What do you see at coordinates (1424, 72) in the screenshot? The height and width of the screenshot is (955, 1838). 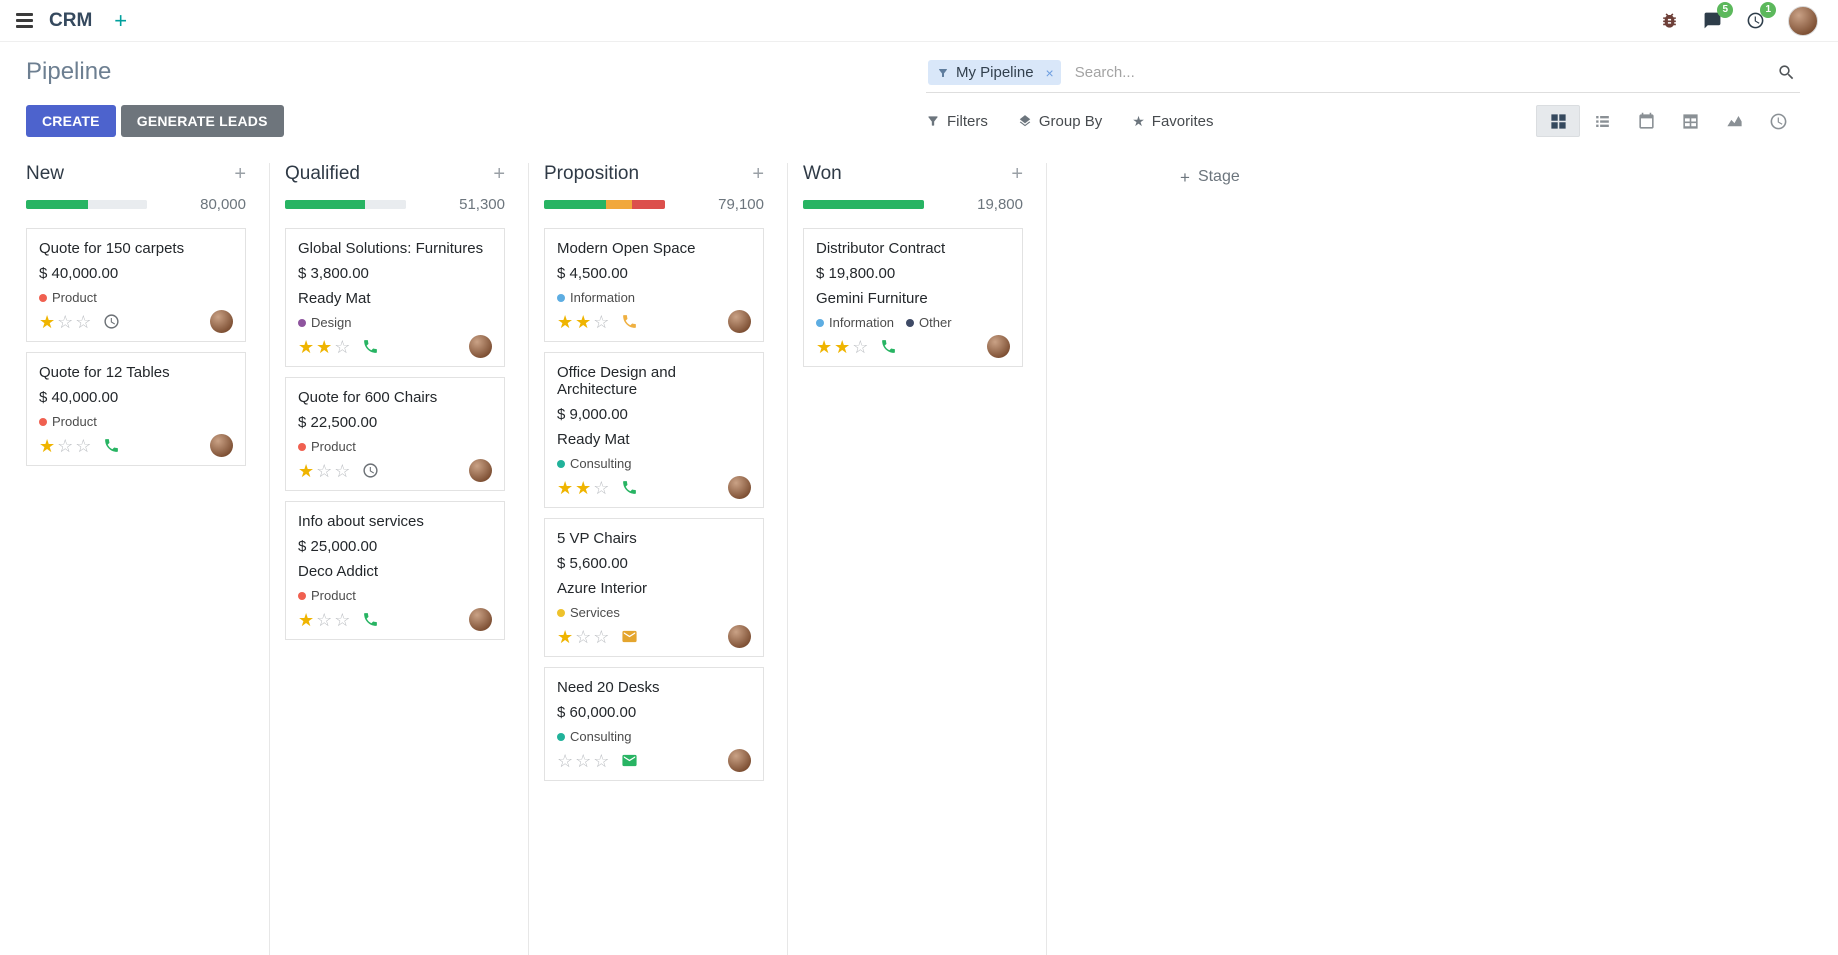 I see `search-input` at bounding box center [1424, 72].